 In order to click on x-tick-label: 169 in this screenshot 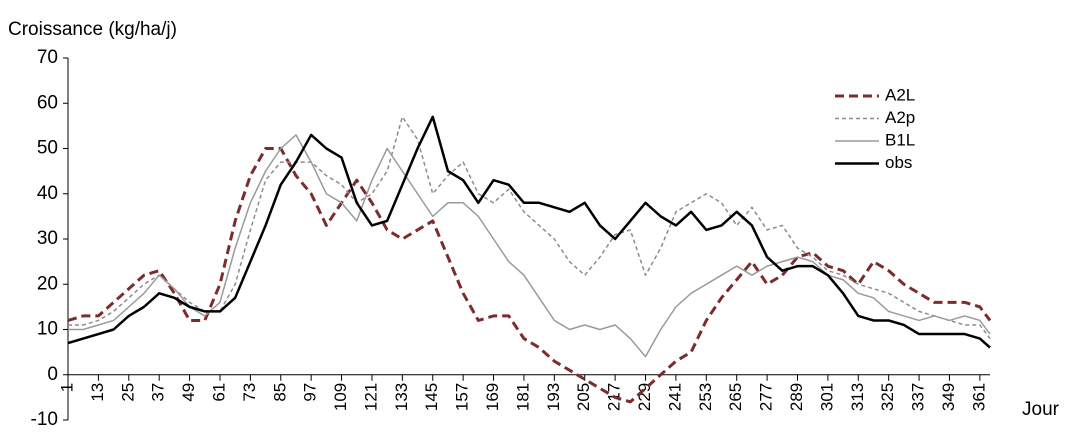, I will do `click(492, 397)`.